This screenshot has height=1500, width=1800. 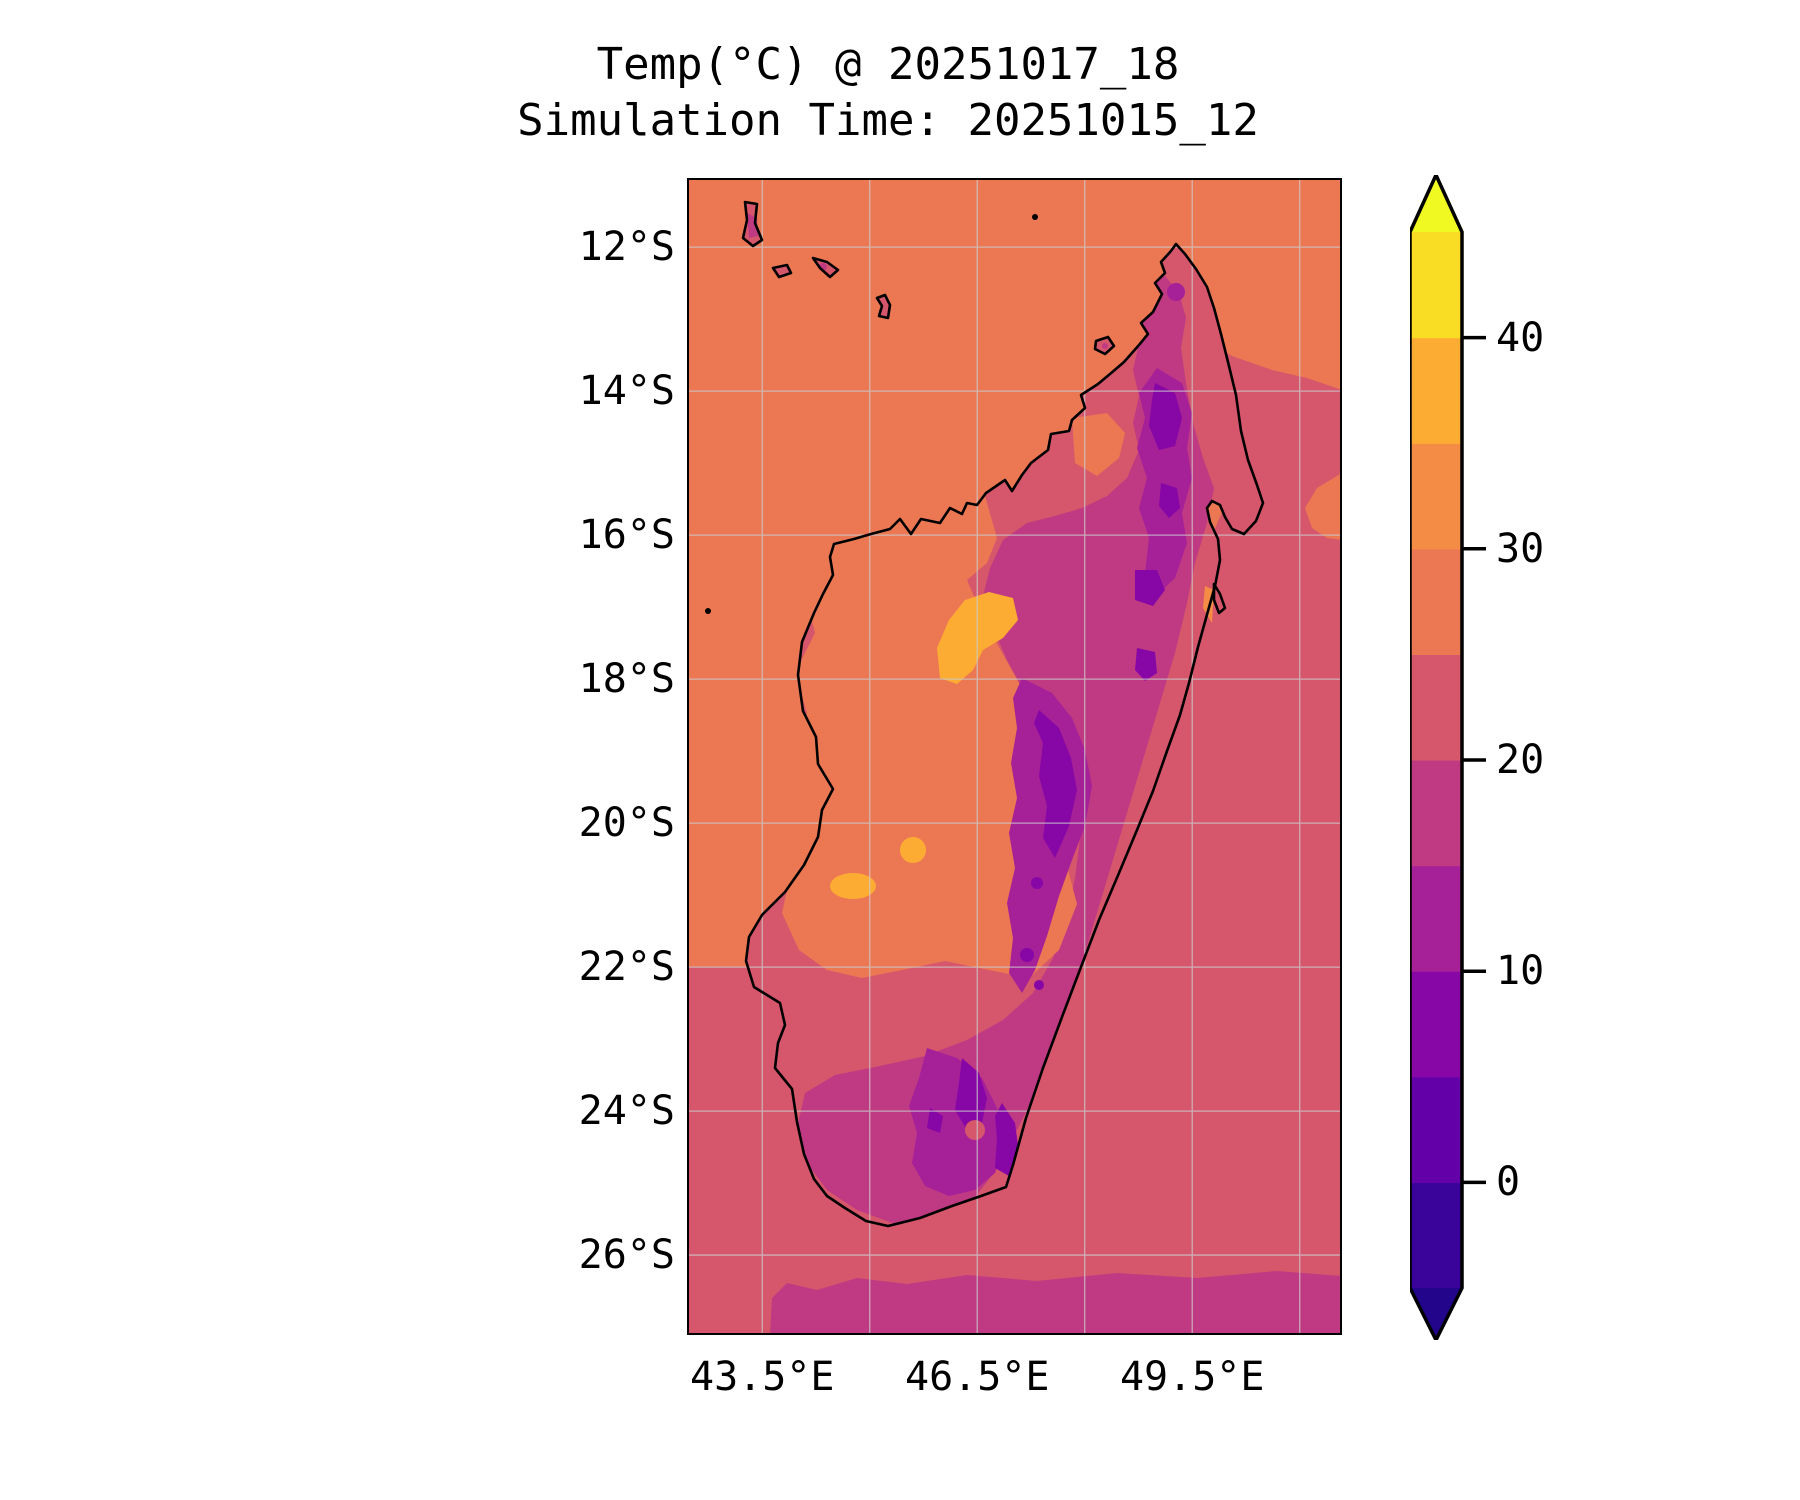 I want to click on colorbar-outline, so click(x=1437, y=757).